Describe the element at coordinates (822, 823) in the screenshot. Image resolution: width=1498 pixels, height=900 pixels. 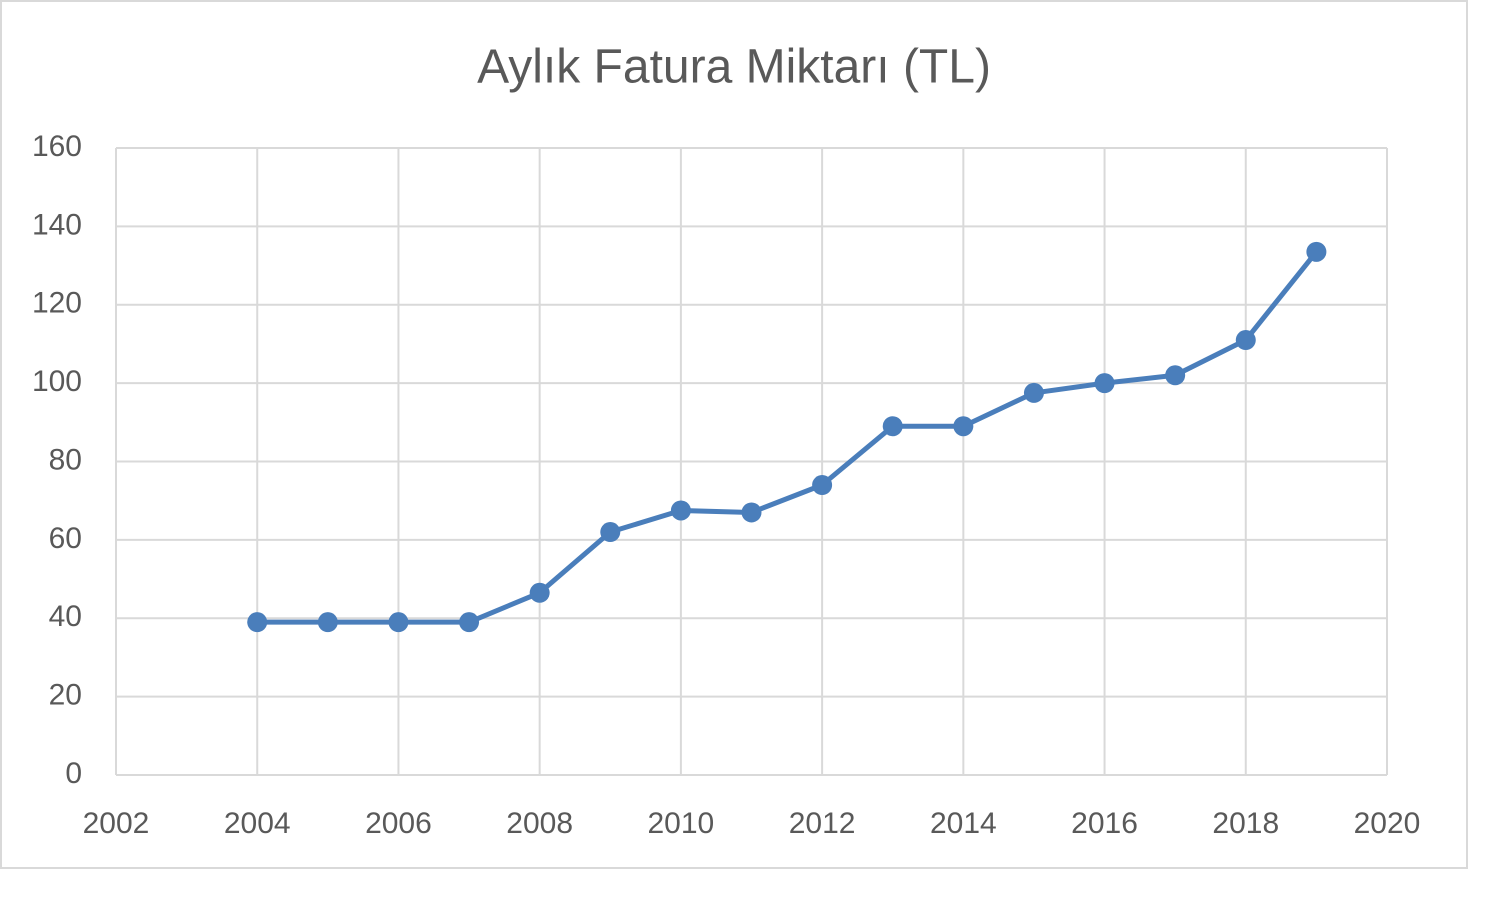
I see `x-tick-label: 2012` at that location.